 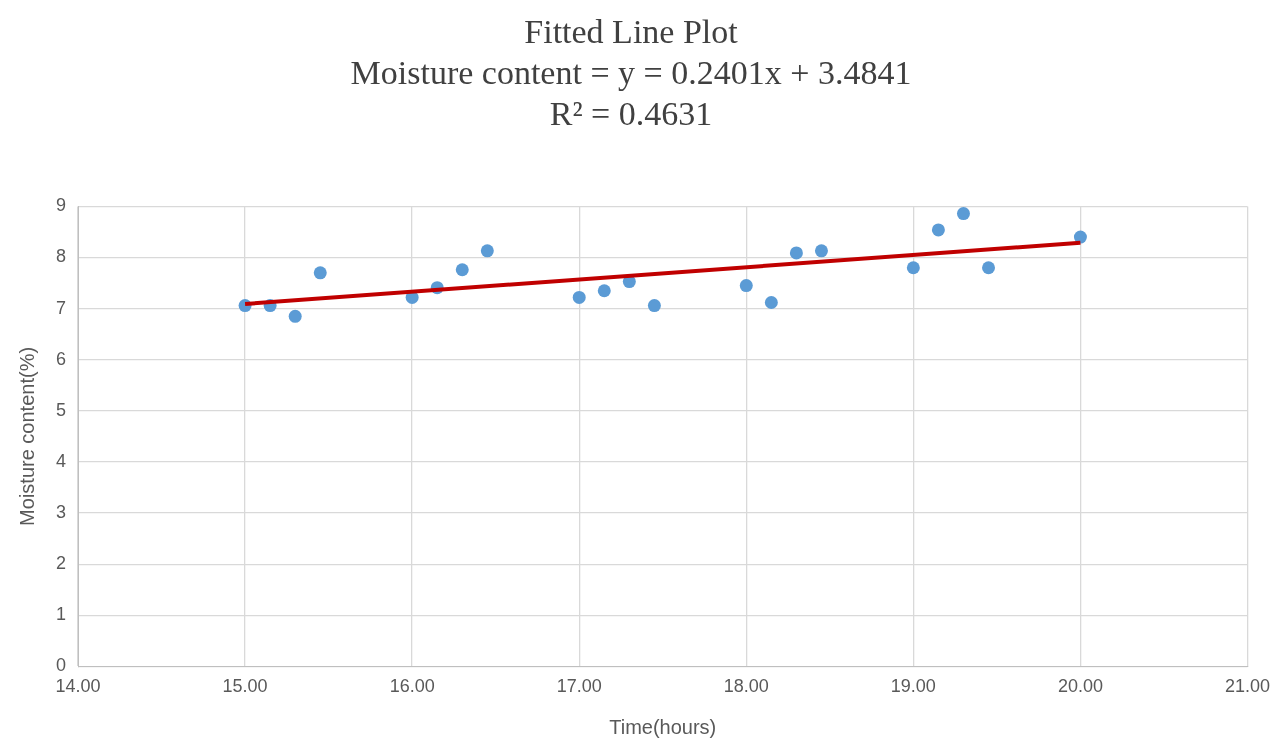 I want to click on y-tick-label: 6, so click(x=61, y=358).